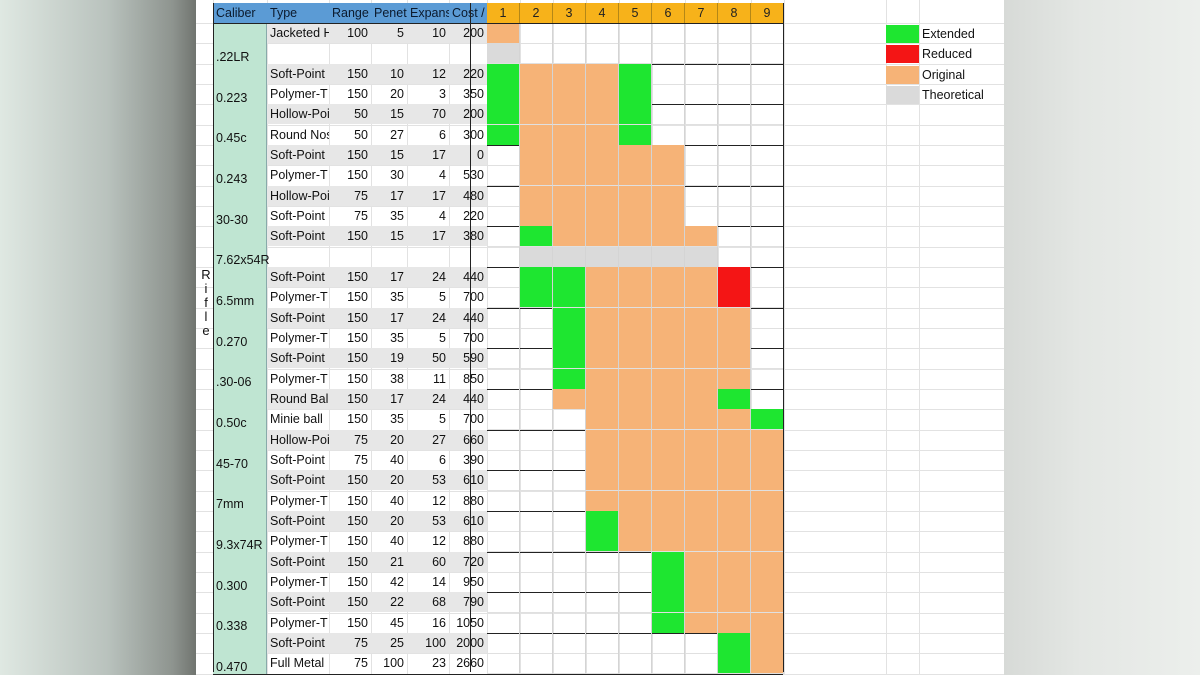 This screenshot has height=675, width=1200. I want to click on cost-cell: 720, so click(468, 562).